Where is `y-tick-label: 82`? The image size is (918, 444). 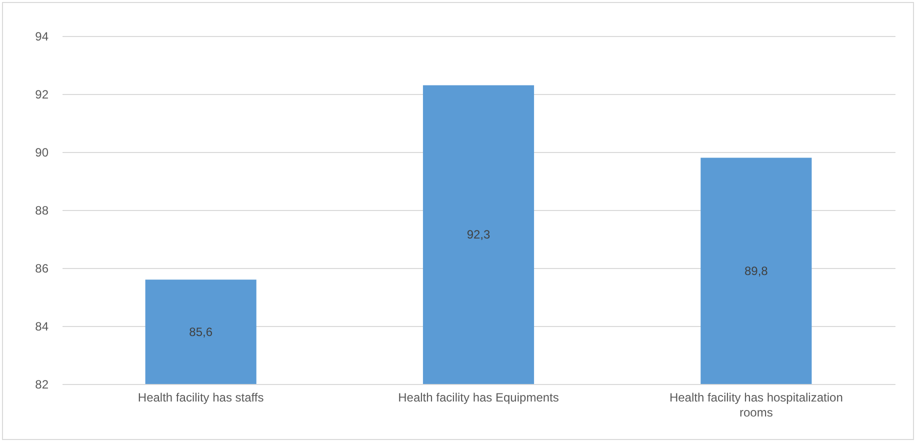
y-tick-label: 82 is located at coordinates (42, 385).